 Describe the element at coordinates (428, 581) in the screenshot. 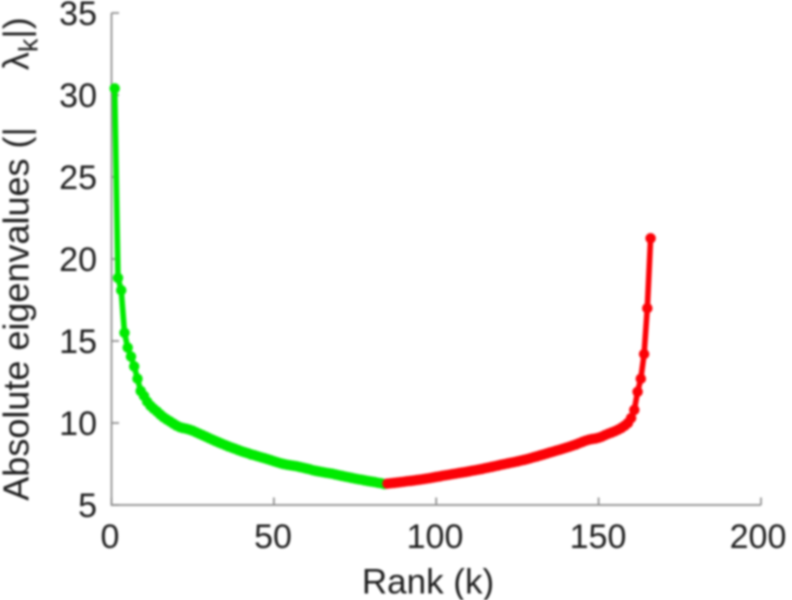

I see `svg-text: Rank (k)` at that location.